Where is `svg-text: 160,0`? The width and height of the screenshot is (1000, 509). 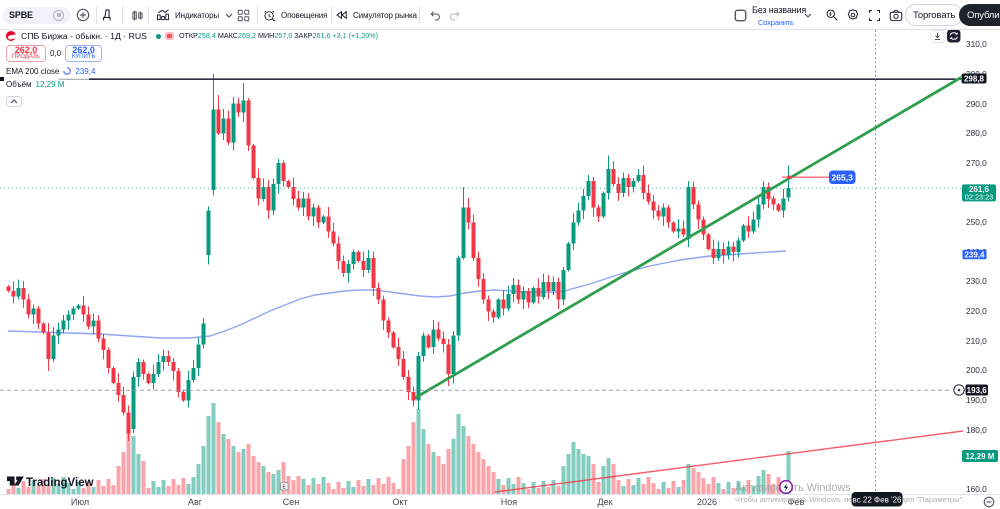 svg-text: 160,0 is located at coordinates (976, 489).